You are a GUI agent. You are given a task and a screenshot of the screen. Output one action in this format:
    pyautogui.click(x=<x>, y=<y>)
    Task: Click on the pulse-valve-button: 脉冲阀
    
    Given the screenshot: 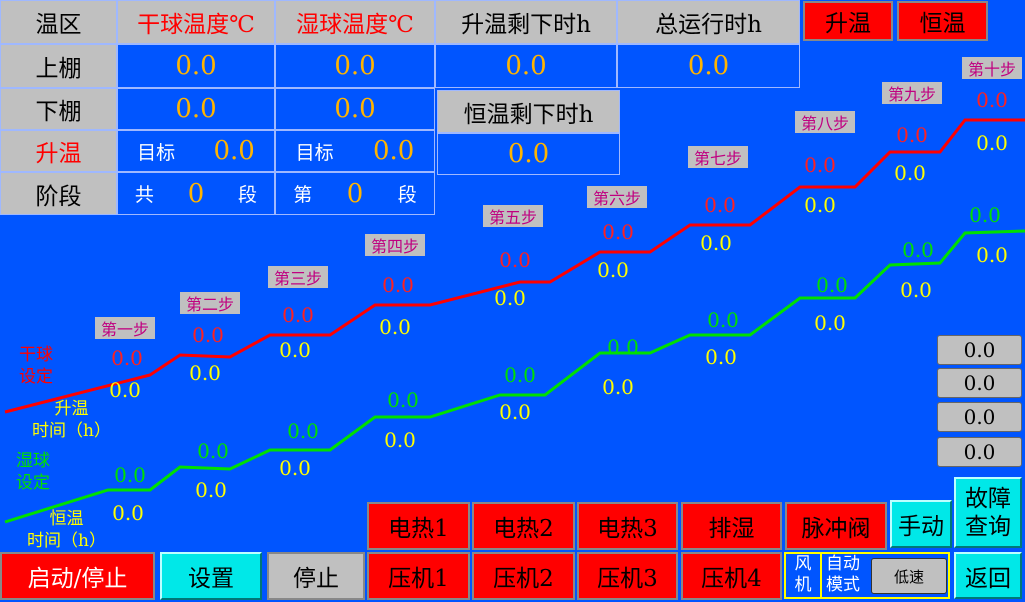 What is the action you would take?
    pyautogui.click(x=836, y=526)
    